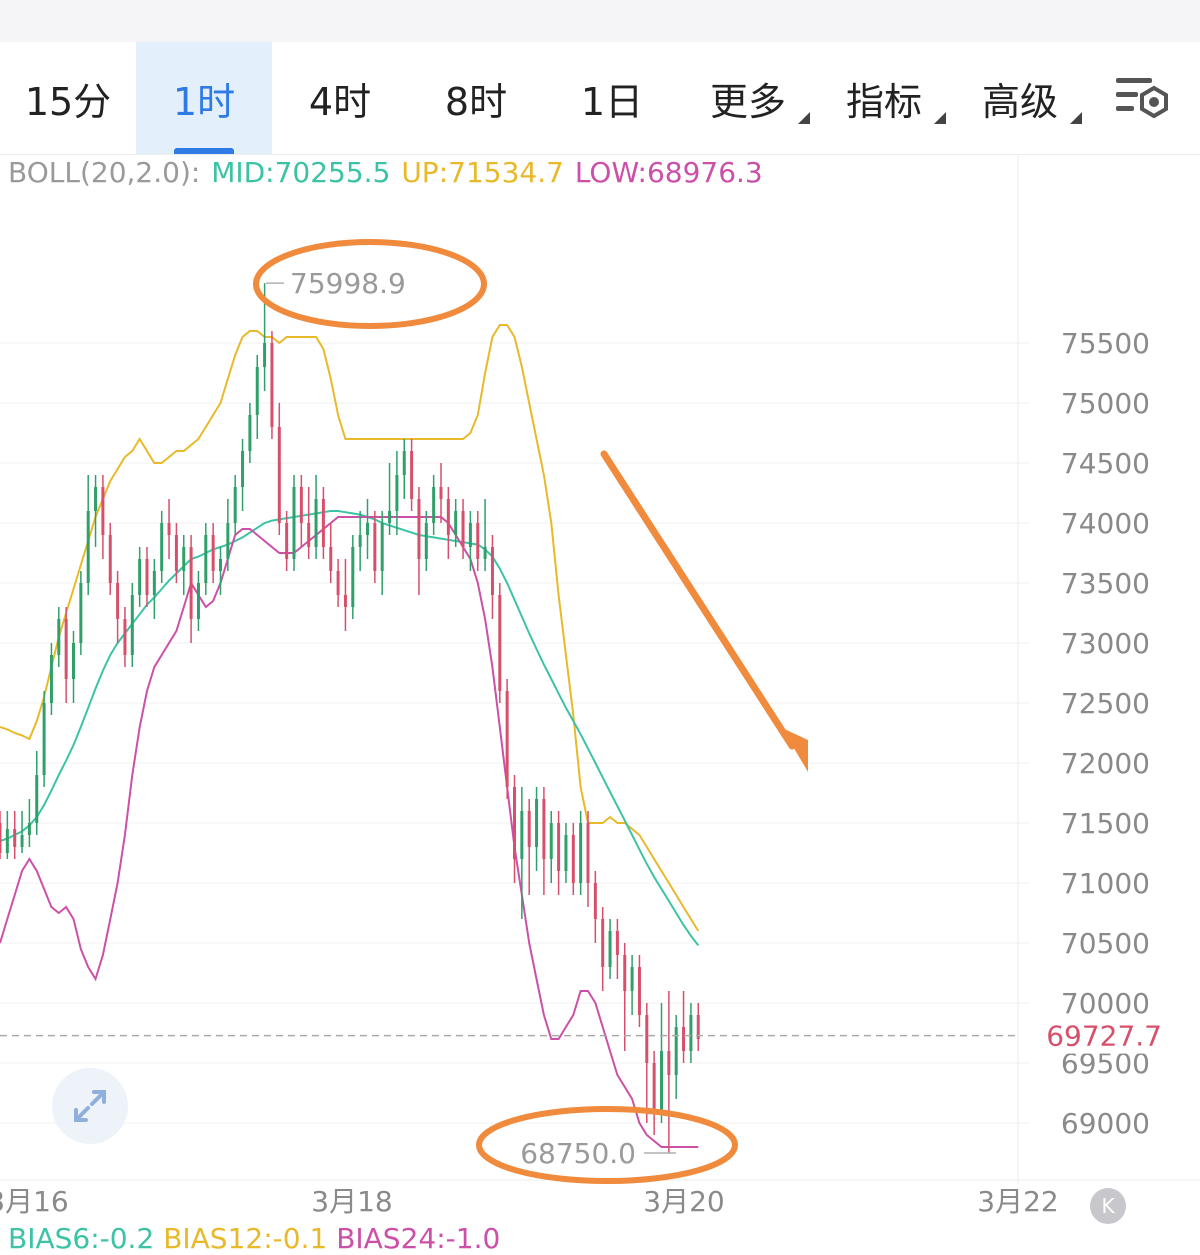  Describe the element at coordinates (1108, 1206) in the screenshot. I see `k-history-button: K` at that location.